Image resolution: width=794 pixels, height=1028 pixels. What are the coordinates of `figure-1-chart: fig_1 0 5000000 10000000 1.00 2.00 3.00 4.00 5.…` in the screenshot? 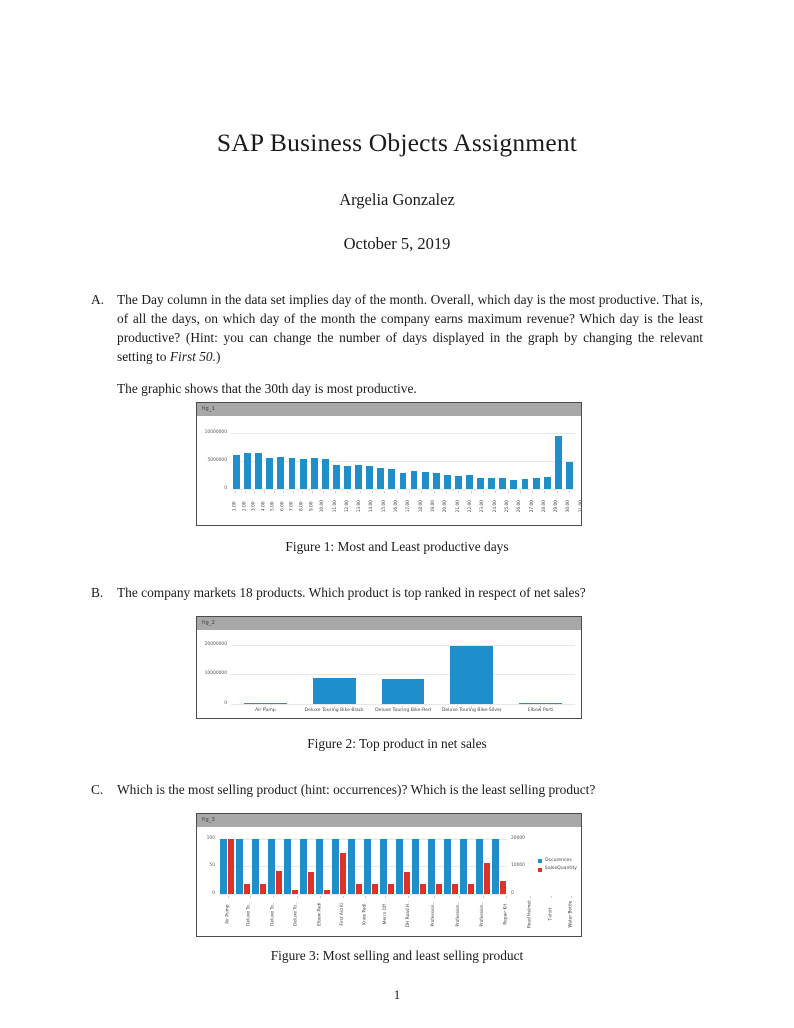 It's located at (389, 464).